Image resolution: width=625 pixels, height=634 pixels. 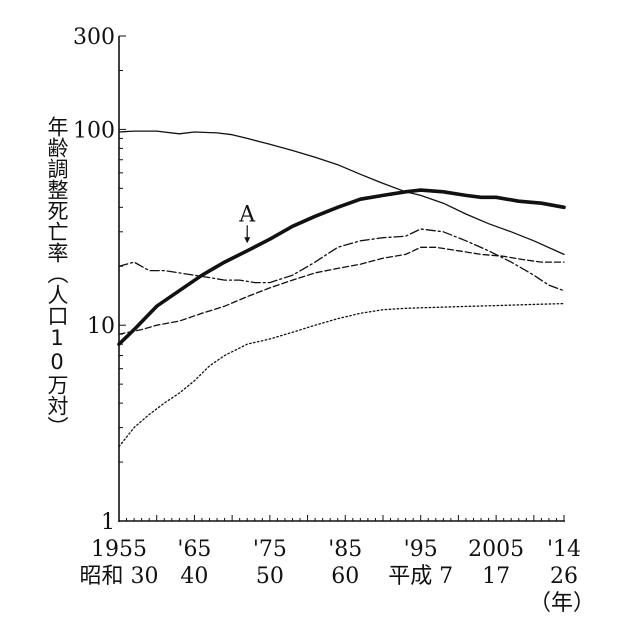 What do you see at coordinates (270, 576) in the screenshot?
I see `x-tick-era-label: 50` at bounding box center [270, 576].